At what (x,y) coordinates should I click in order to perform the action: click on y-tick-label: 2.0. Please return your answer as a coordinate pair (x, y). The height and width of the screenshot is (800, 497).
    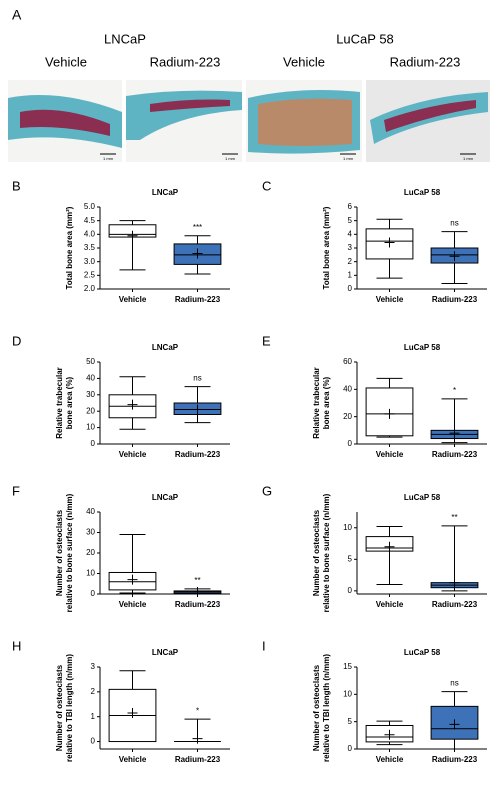
    Looking at the image, I should click on (90, 288).